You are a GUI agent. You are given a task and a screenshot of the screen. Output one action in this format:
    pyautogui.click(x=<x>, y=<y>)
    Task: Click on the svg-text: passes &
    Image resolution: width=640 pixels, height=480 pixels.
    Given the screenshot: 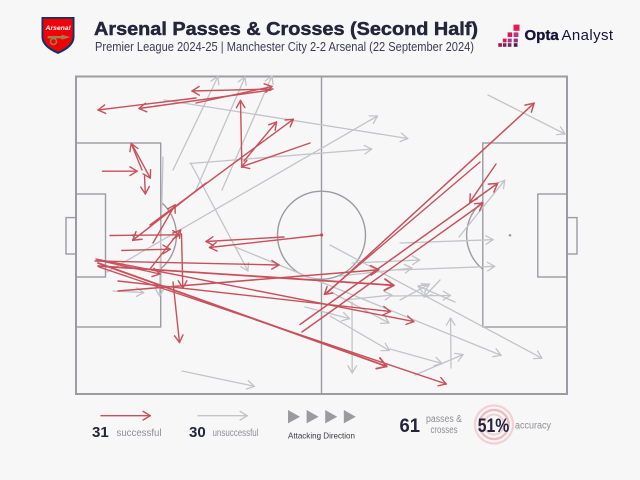 What is the action you would take?
    pyautogui.click(x=444, y=419)
    